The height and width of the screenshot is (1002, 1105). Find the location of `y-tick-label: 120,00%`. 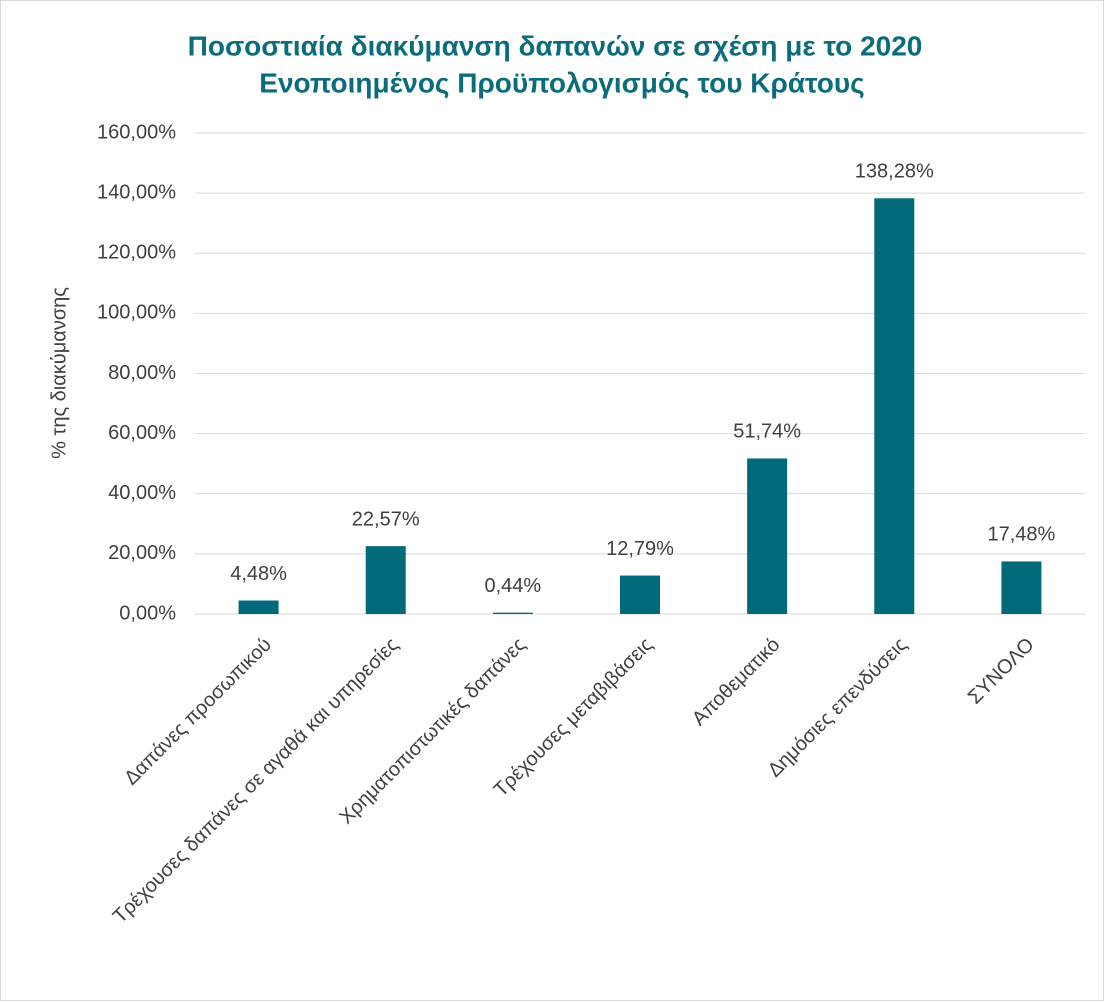

y-tick-label: 120,00% is located at coordinates (136, 253).